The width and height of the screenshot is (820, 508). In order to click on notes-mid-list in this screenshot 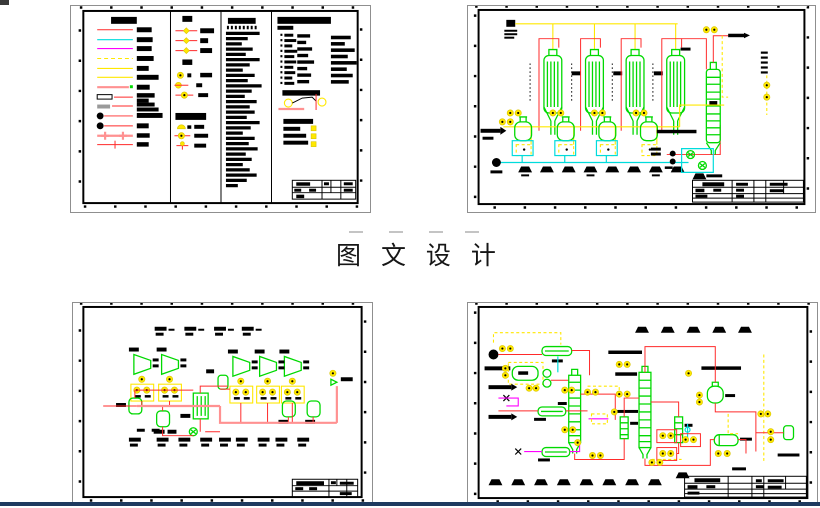, I will do `click(306, 59)`.